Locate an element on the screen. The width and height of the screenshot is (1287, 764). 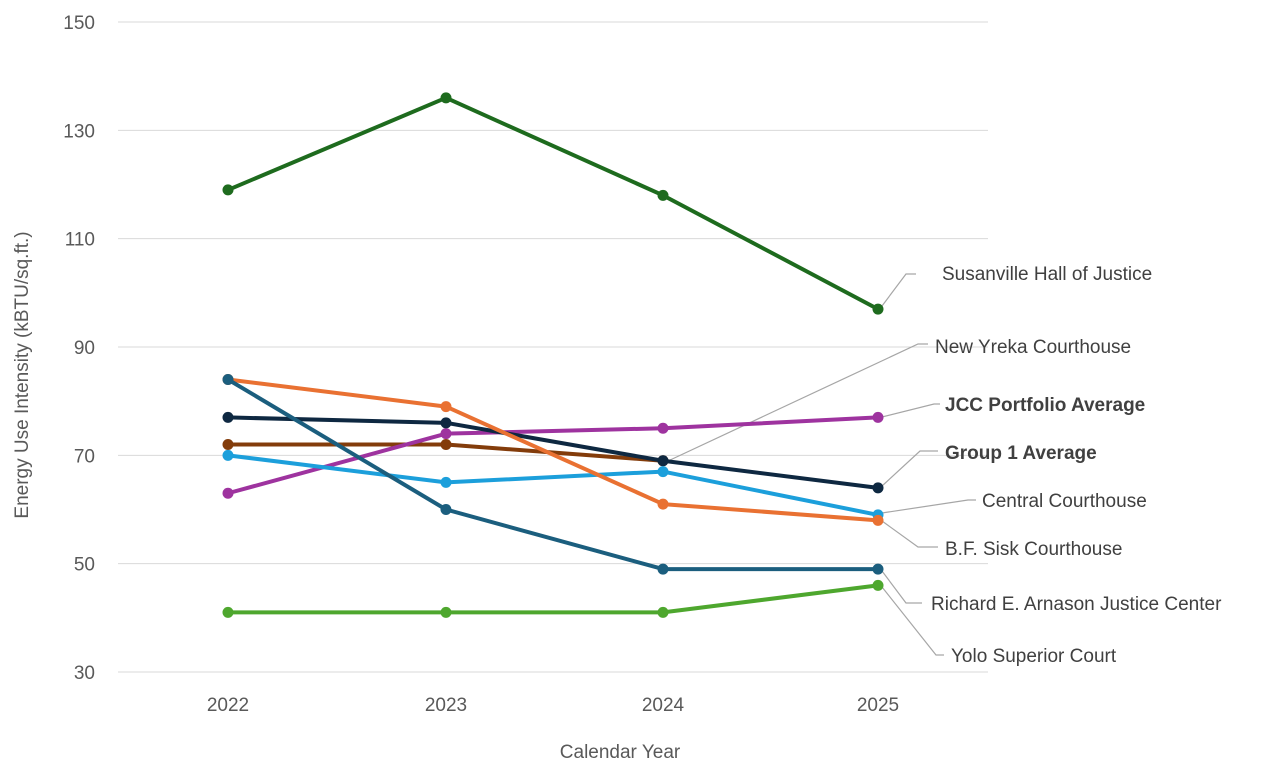
y-tick-label: 150 is located at coordinates (79, 23).